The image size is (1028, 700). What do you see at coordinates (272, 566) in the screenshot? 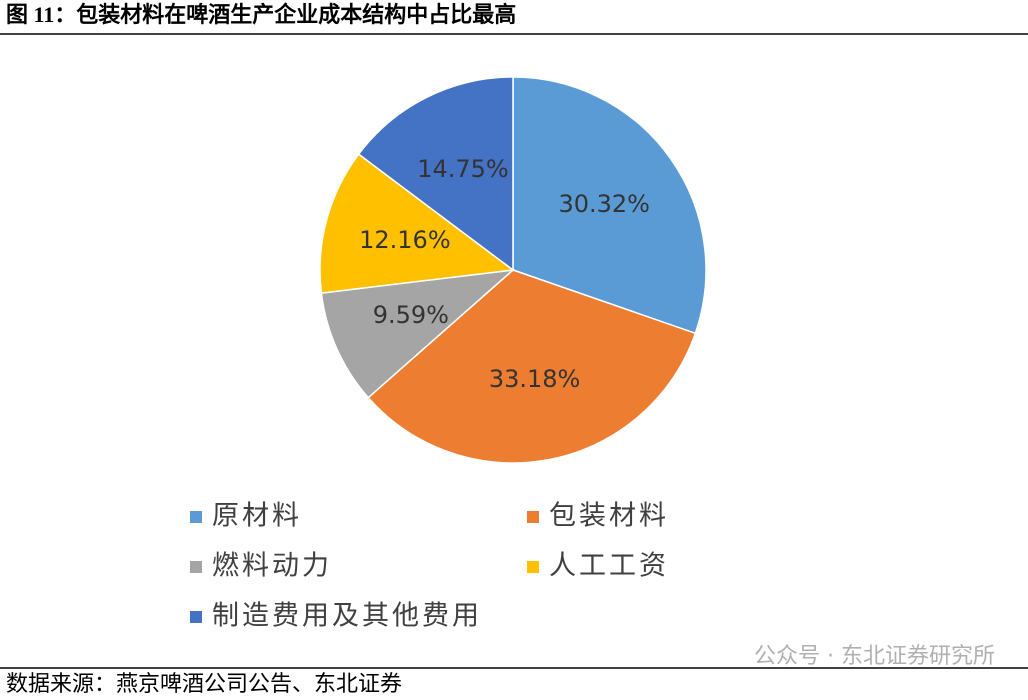
I see `legend-label: 燃料动力` at bounding box center [272, 566].